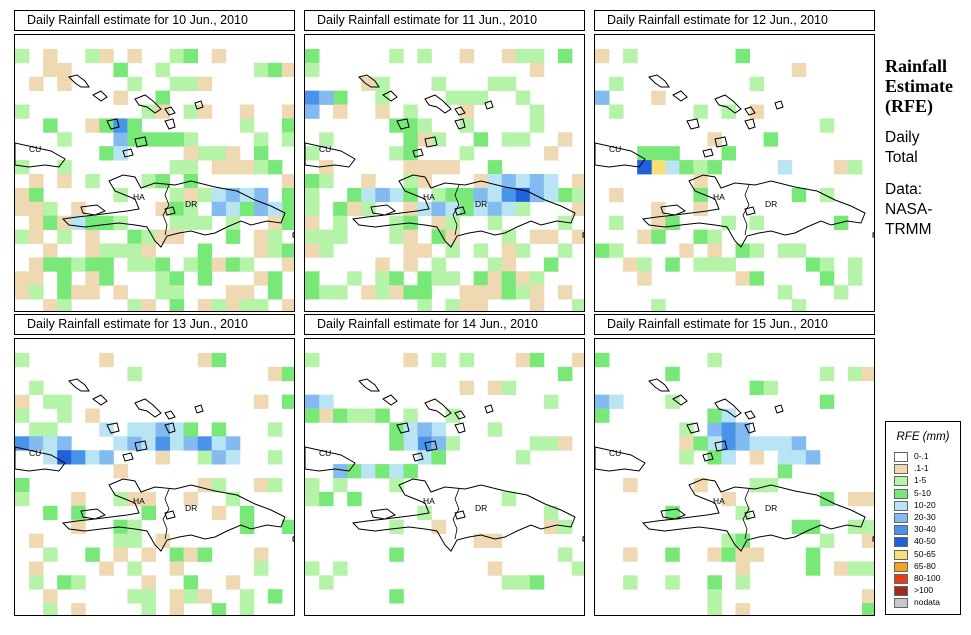 This screenshot has height=635, width=971. Describe the element at coordinates (927, 602) in the screenshot. I see `legend-label: nodata` at that location.